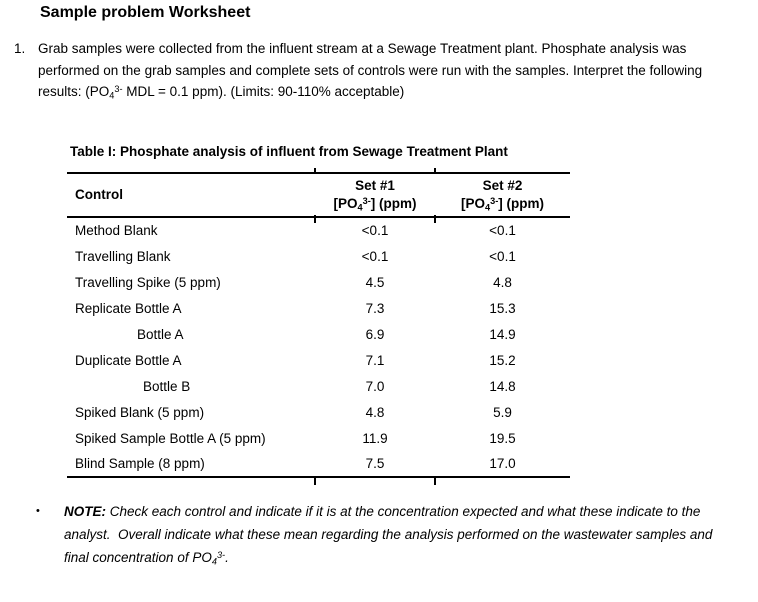 Image resolution: width=758 pixels, height=602 pixels. What do you see at coordinates (502, 360) in the screenshot?
I see `set2-value: 15.2` at bounding box center [502, 360].